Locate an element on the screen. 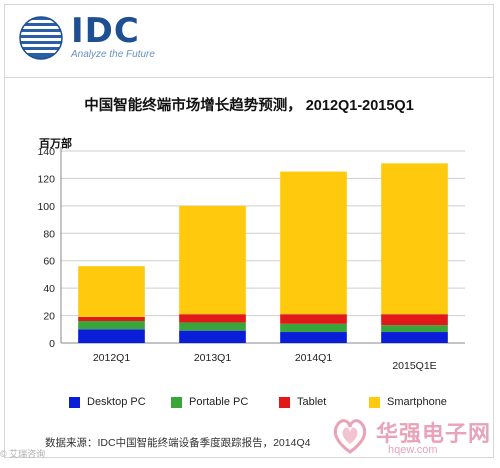 The height and width of the screenshot is (468, 500). y-tick-label: 140 is located at coordinates (46, 152).